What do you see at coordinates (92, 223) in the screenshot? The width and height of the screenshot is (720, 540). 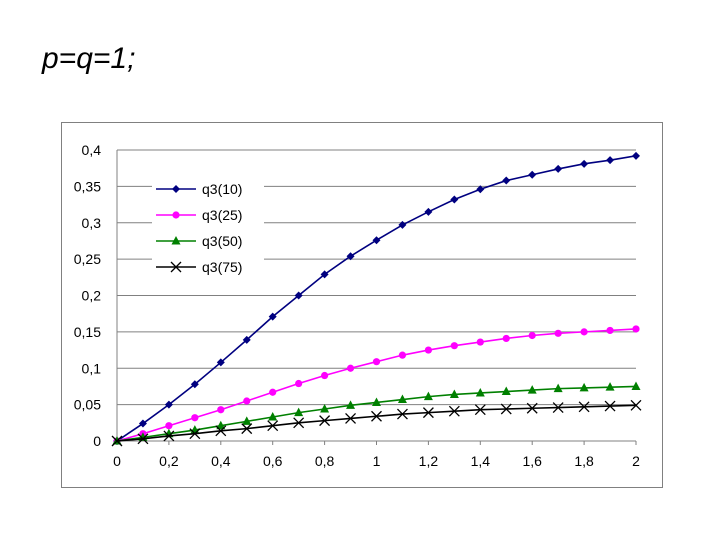 I see `y-tick-label: 0,3` at bounding box center [92, 223].